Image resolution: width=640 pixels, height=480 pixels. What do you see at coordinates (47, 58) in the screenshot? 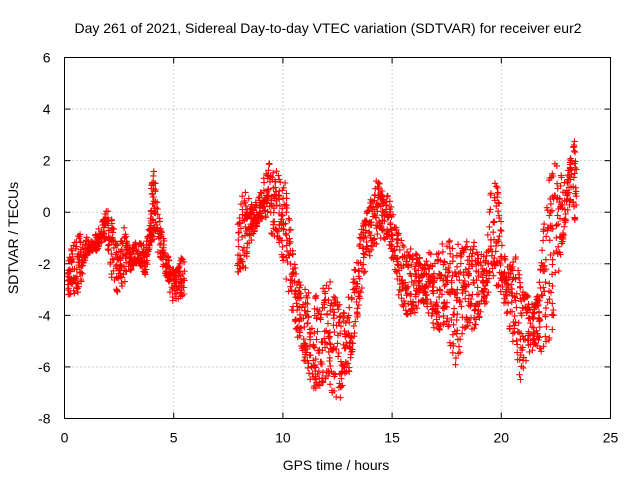
I see `y-tick-label: 6` at bounding box center [47, 58].